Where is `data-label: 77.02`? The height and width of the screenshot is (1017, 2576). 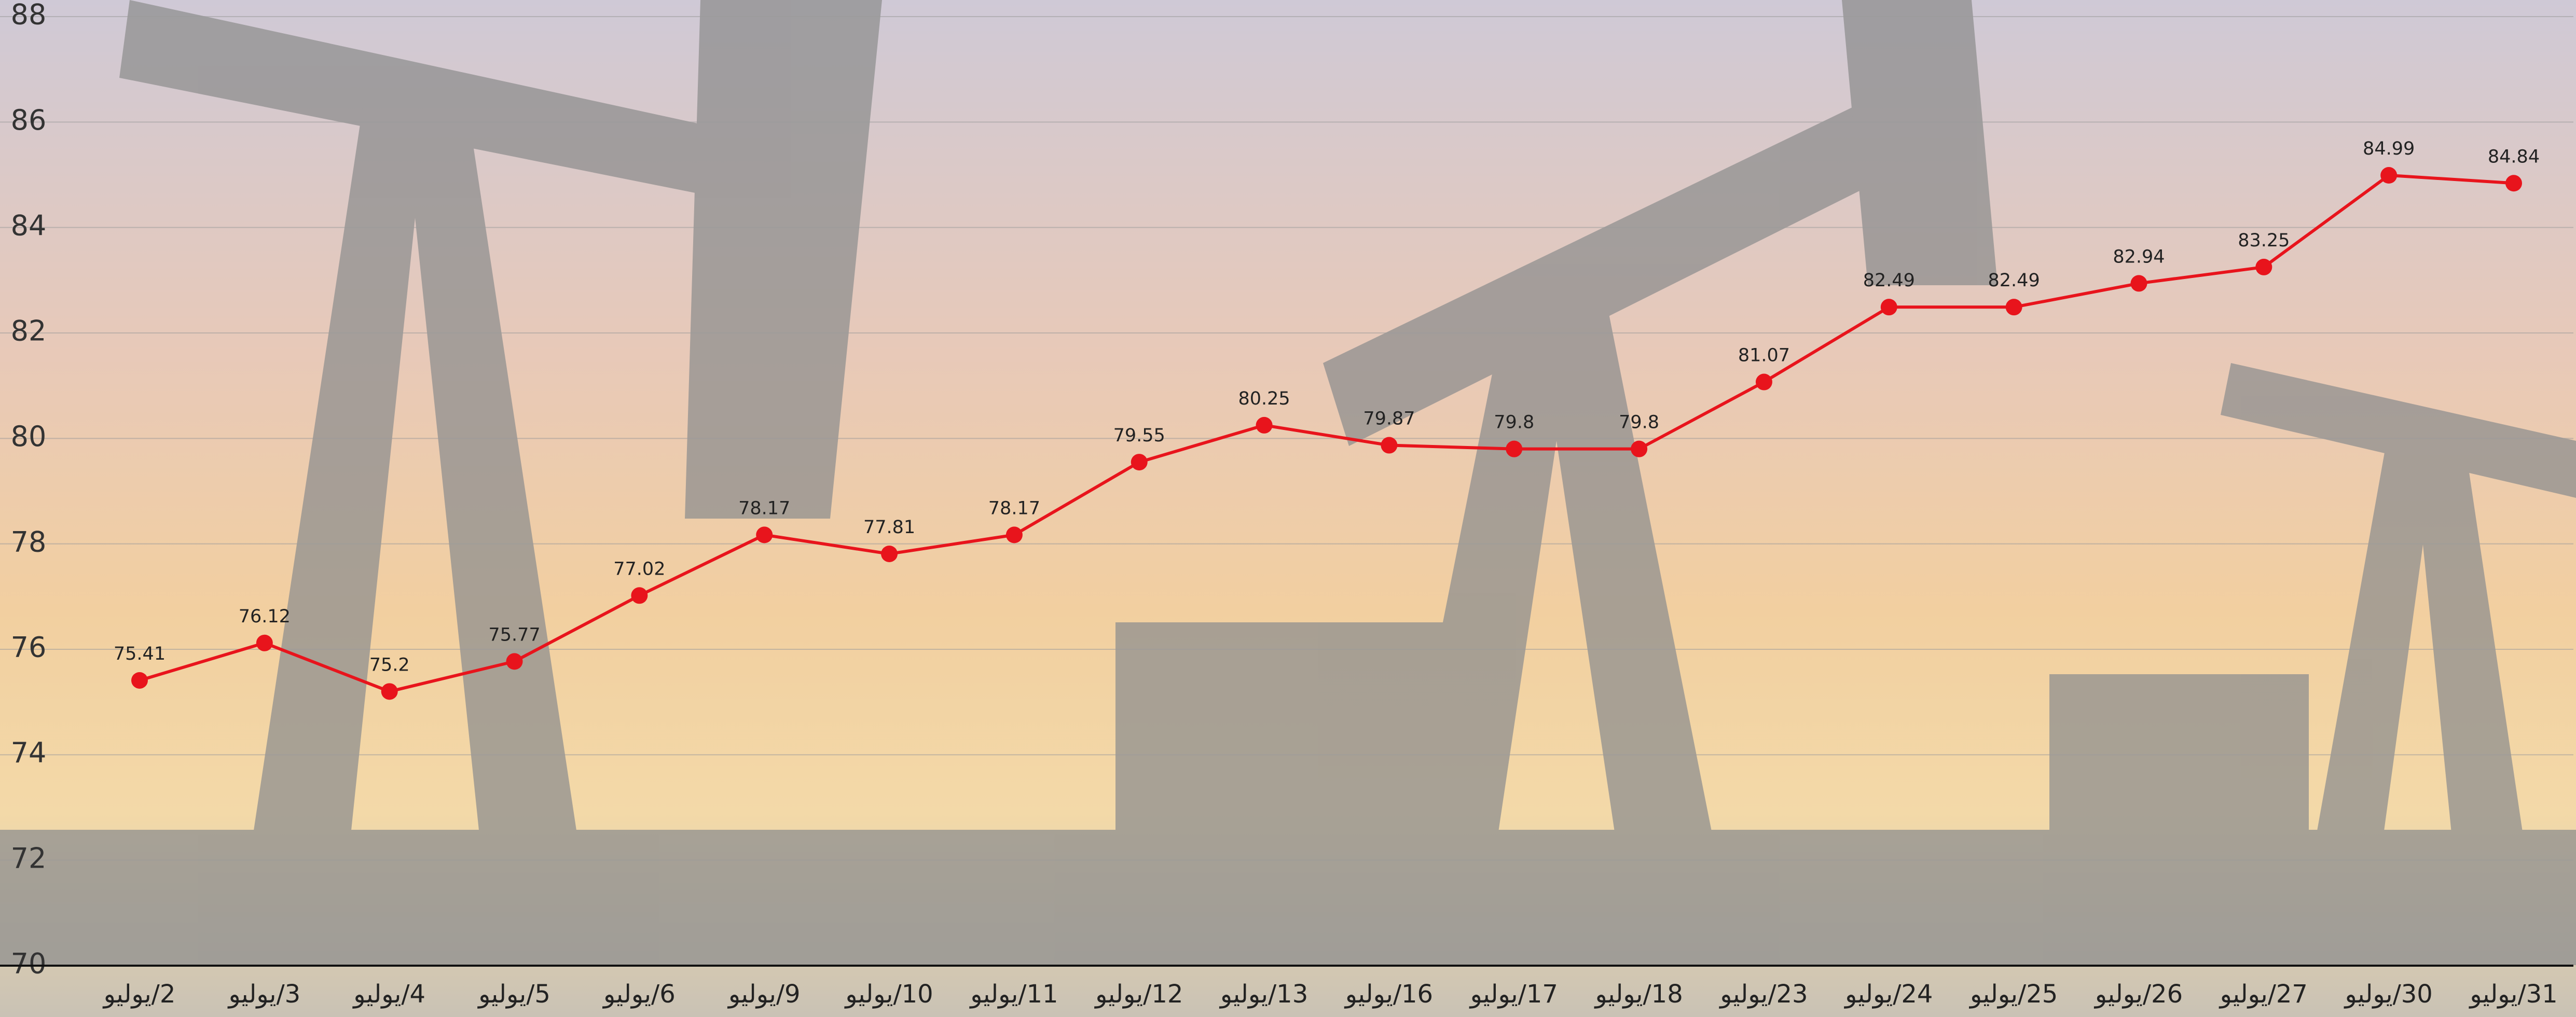 data-label: 77.02 is located at coordinates (639, 569).